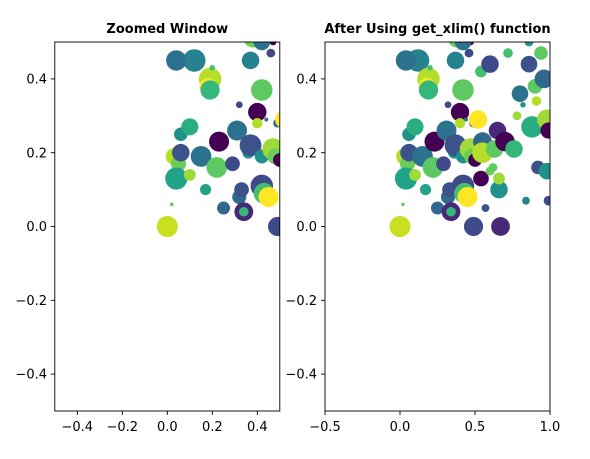  I want to click on x-tick-label: −0.4, so click(78, 427).